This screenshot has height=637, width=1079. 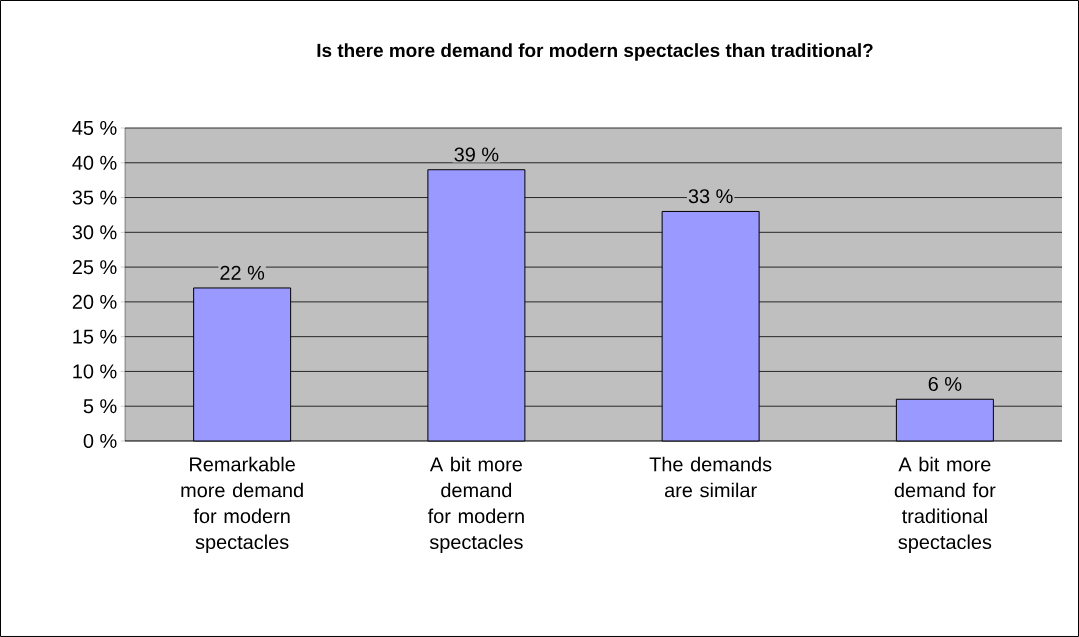 What do you see at coordinates (94, 267) in the screenshot?
I see `y-tick-label: 25 %` at bounding box center [94, 267].